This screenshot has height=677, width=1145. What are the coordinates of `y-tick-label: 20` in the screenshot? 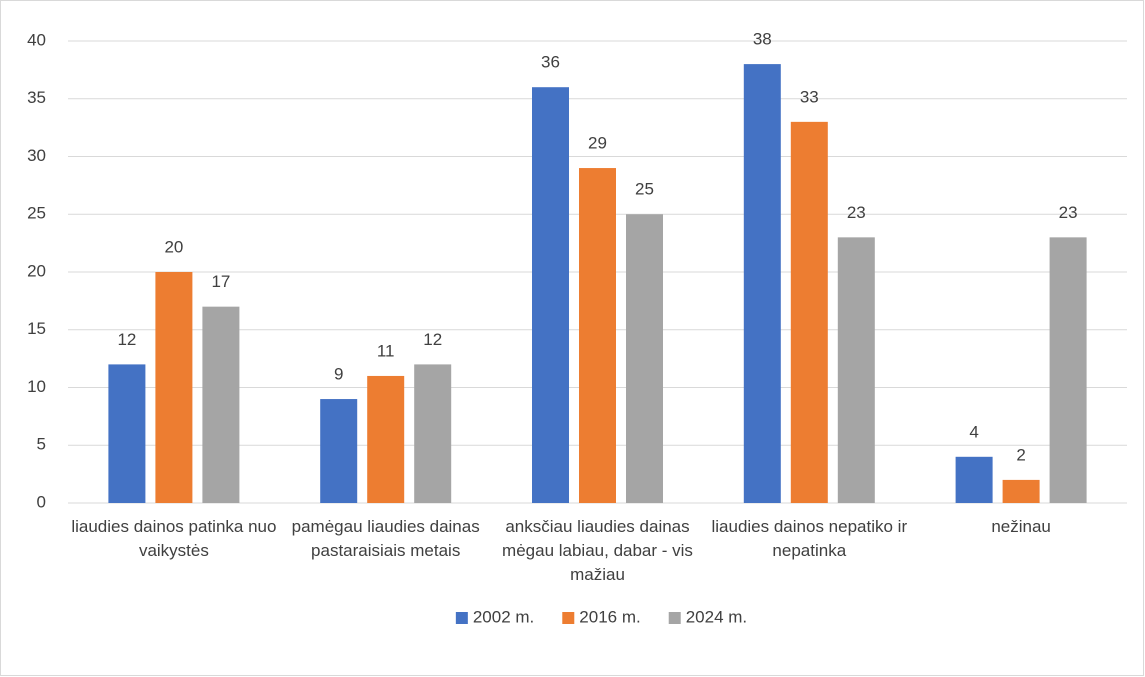 It's located at (36, 270).